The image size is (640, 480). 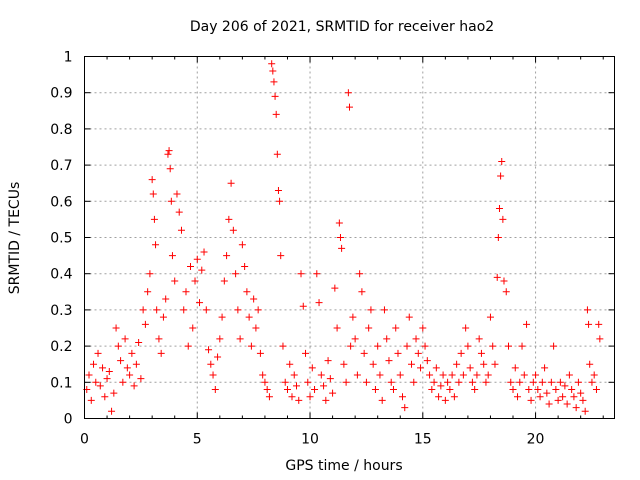 What do you see at coordinates (61, 347) in the screenshot?
I see `y-tick-label: 0.2` at bounding box center [61, 347].